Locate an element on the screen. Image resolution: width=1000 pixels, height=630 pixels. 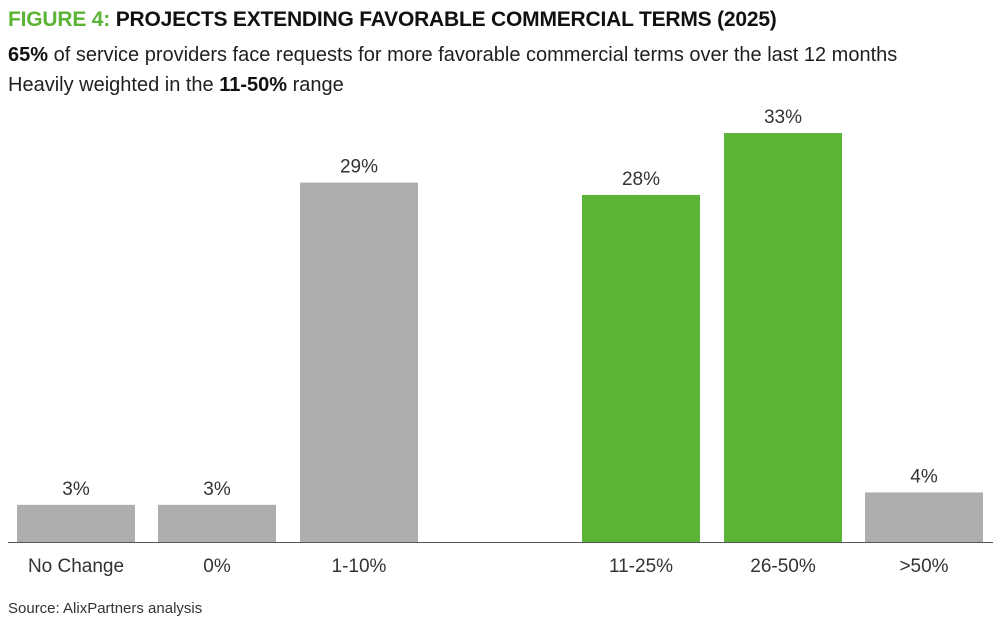
subtitle2-post: range is located at coordinates (315, 85).